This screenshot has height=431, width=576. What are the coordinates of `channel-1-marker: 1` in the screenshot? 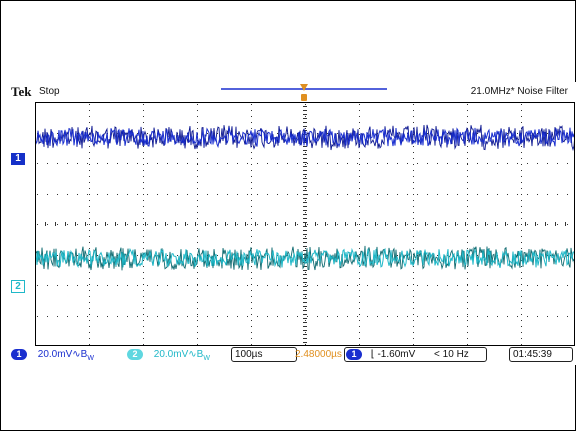 It's located at (18, 159).